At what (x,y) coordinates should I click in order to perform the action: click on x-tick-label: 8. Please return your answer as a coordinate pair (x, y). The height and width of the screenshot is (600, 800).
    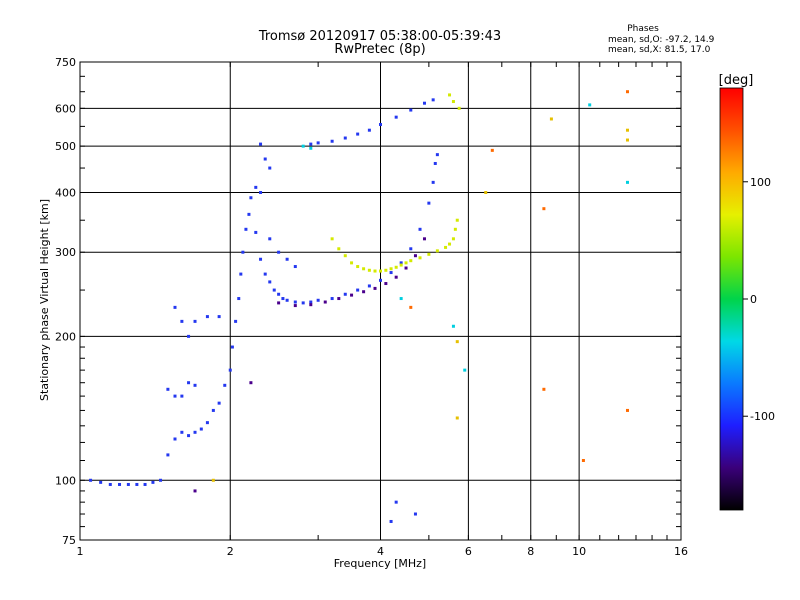
    Looking at the image, I should click on (530, 551).